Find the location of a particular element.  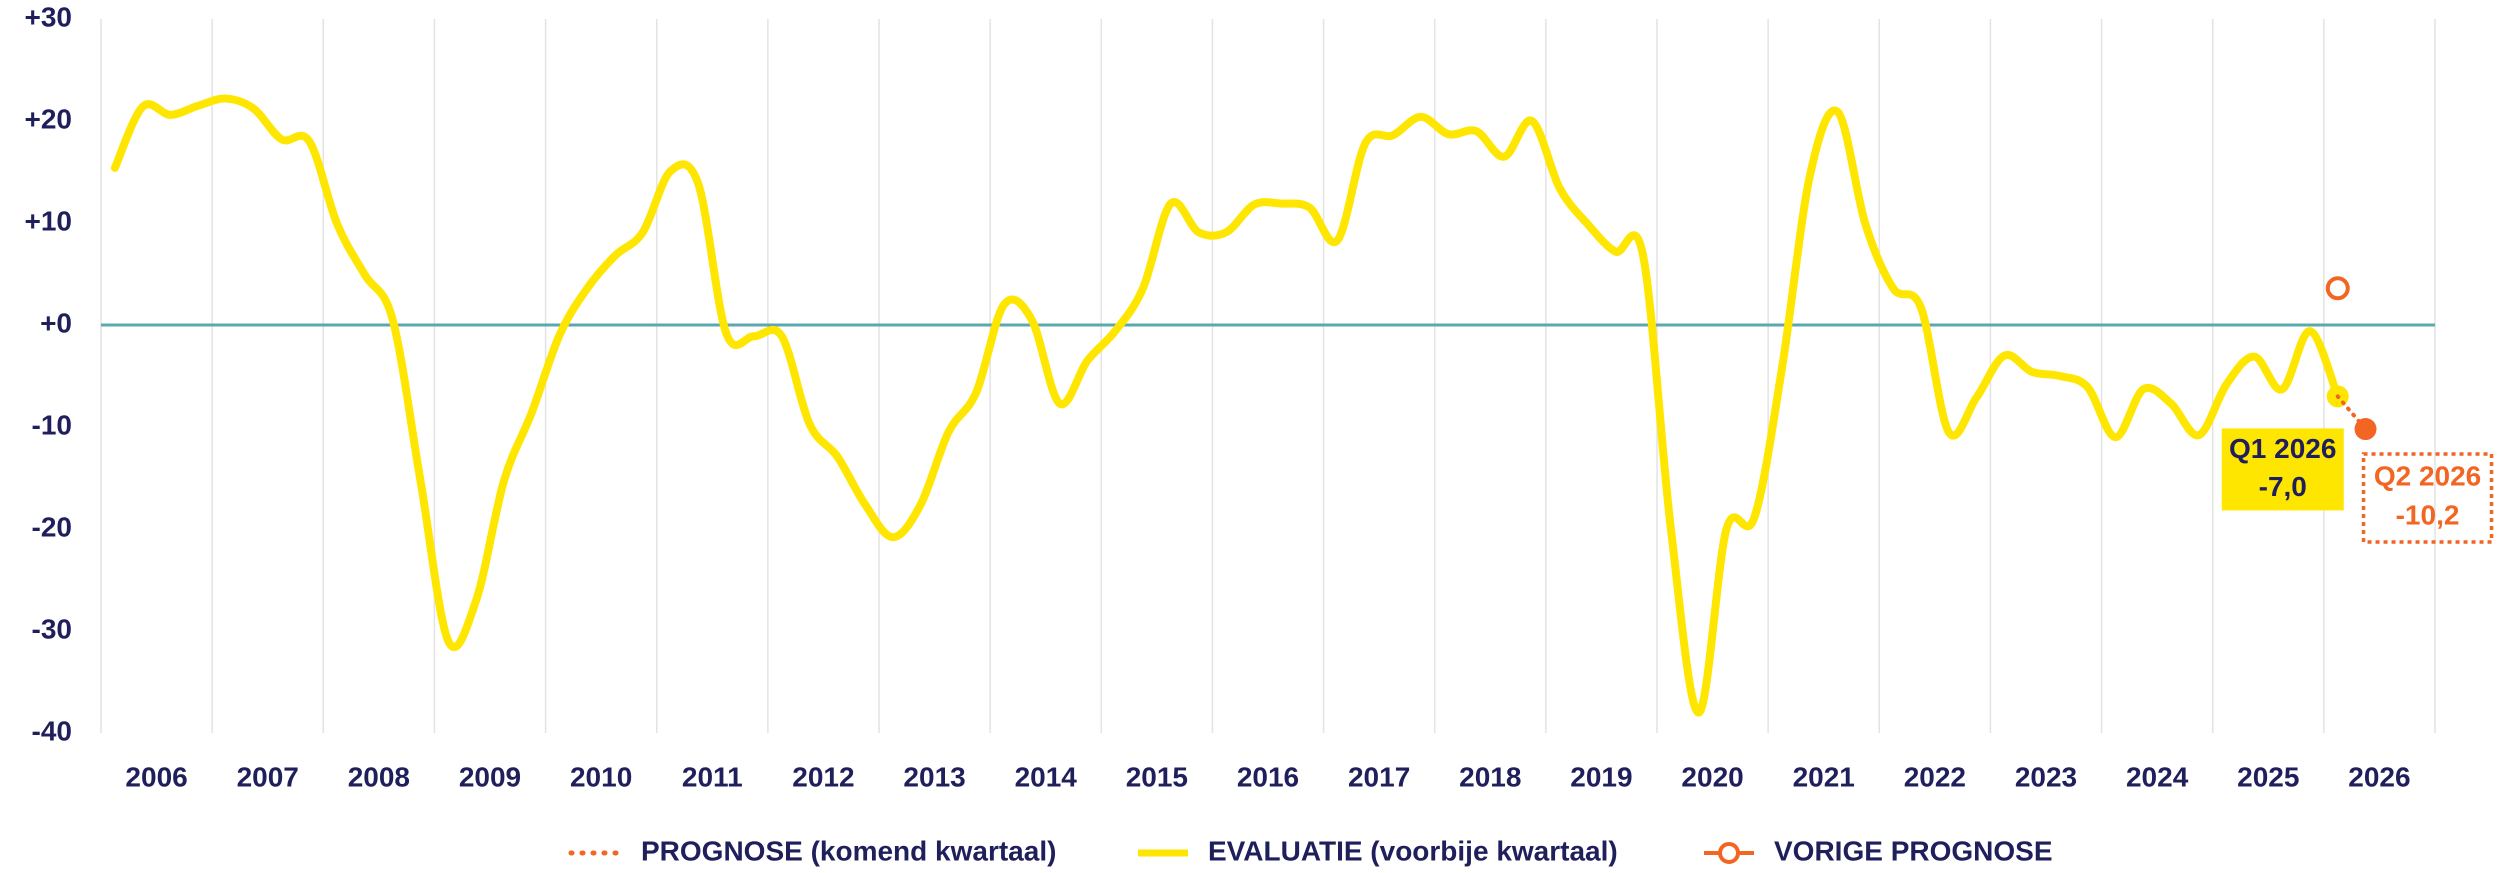

x-tick-label: 2012 is located at coordinates (823, 776).